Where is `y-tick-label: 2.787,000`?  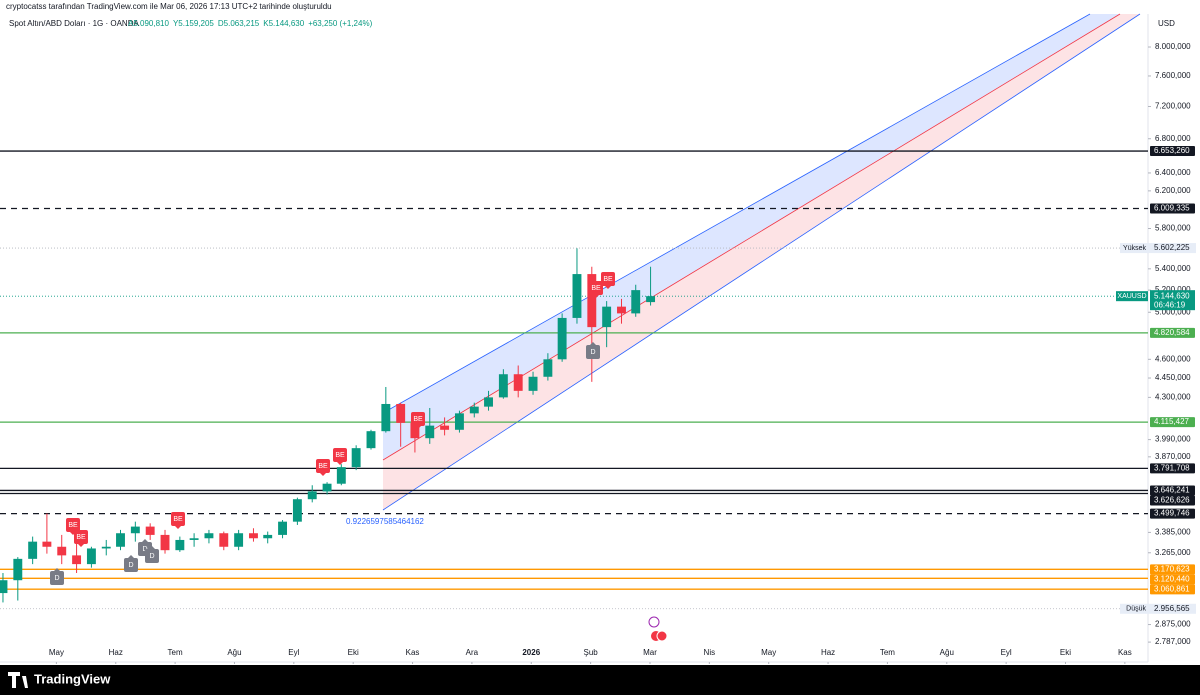 y-tick-label: 2.787,000 is located at coordinates (1173, 641).